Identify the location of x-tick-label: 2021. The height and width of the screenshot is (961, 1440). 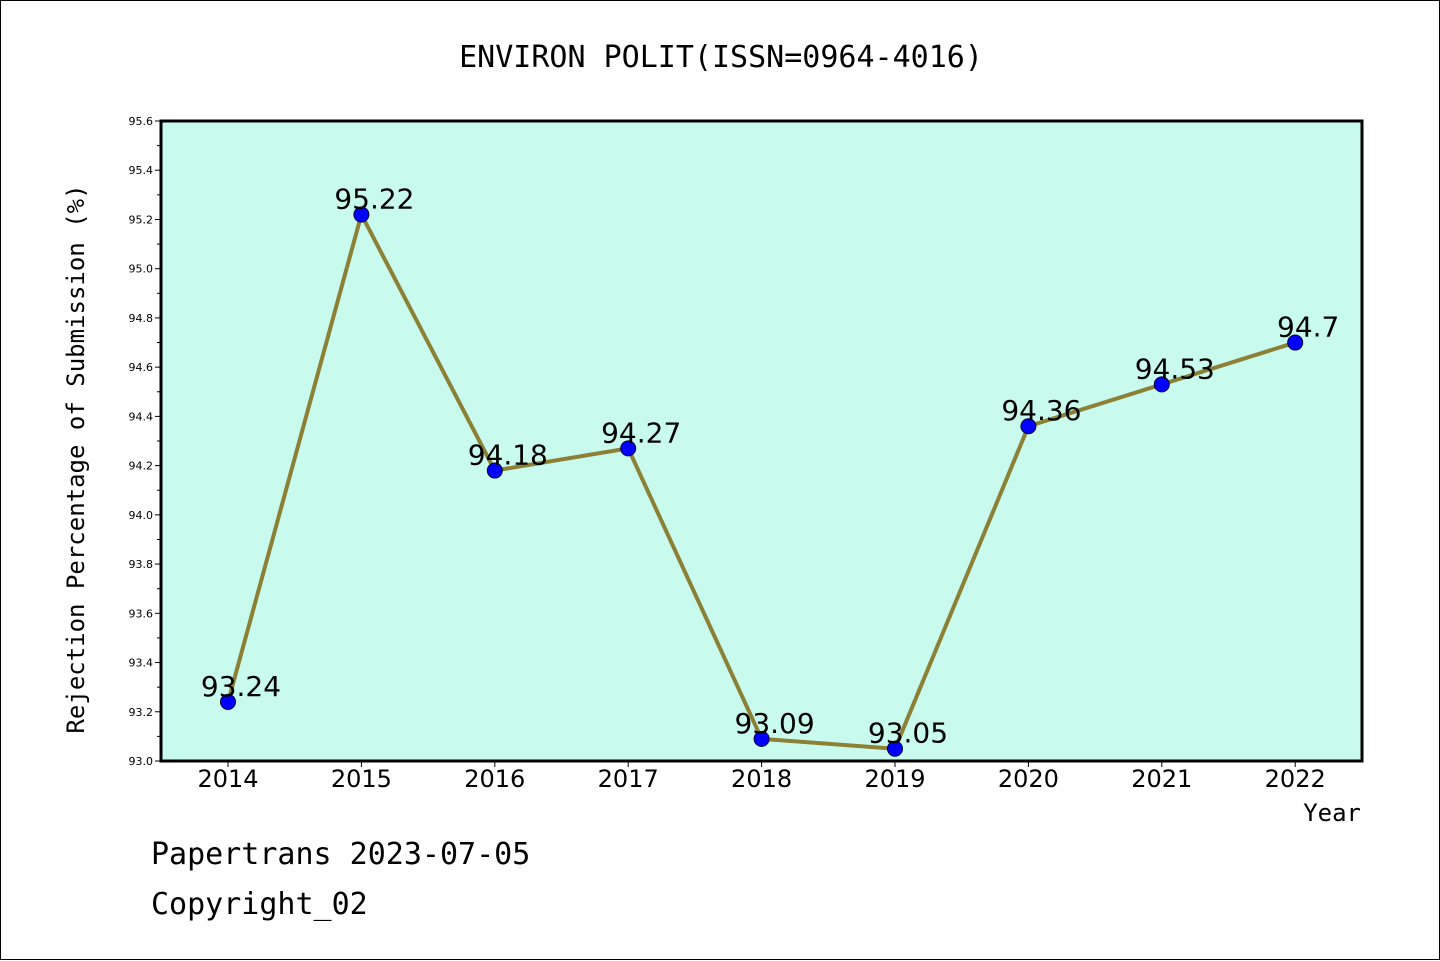
(1161, 779).